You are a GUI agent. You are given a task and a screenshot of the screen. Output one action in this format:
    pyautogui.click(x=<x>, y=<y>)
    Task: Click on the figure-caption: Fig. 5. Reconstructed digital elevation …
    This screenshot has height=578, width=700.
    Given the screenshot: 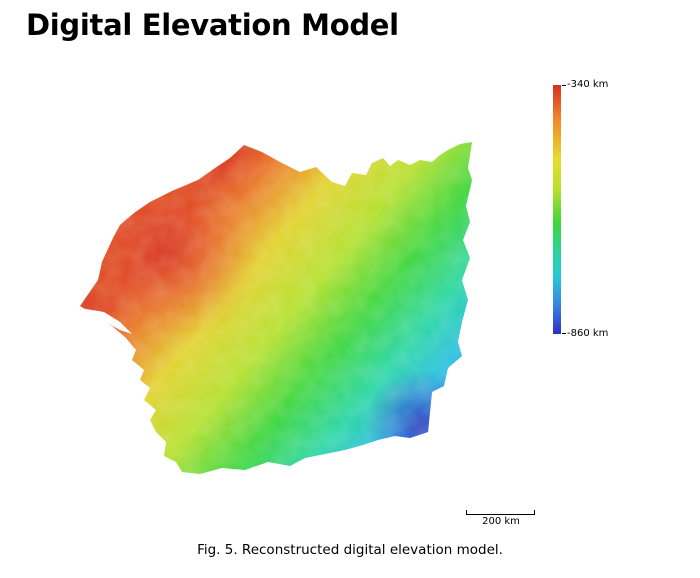 What is the action you would take?
    pyautogui.click(x=350, y=550)
    